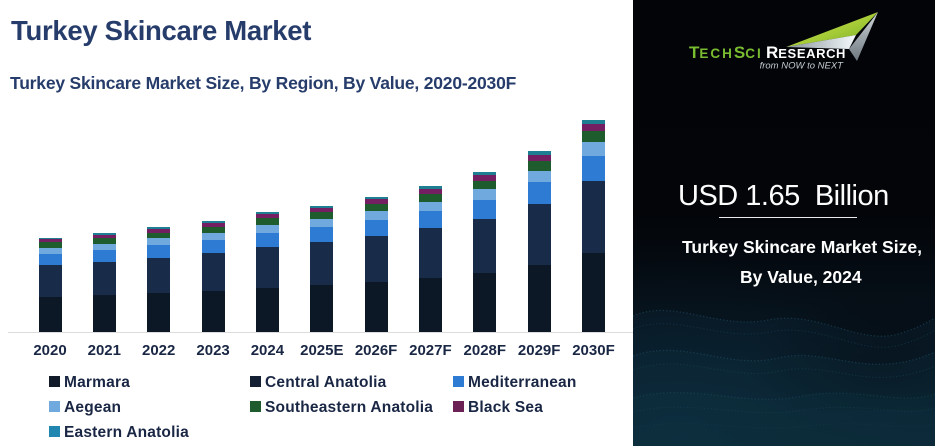 This screenshot has width=935, height=446. Describe the element at coordinates (806, 52) in the screenshot. I see `svg-text: RESEARCH` at that location.